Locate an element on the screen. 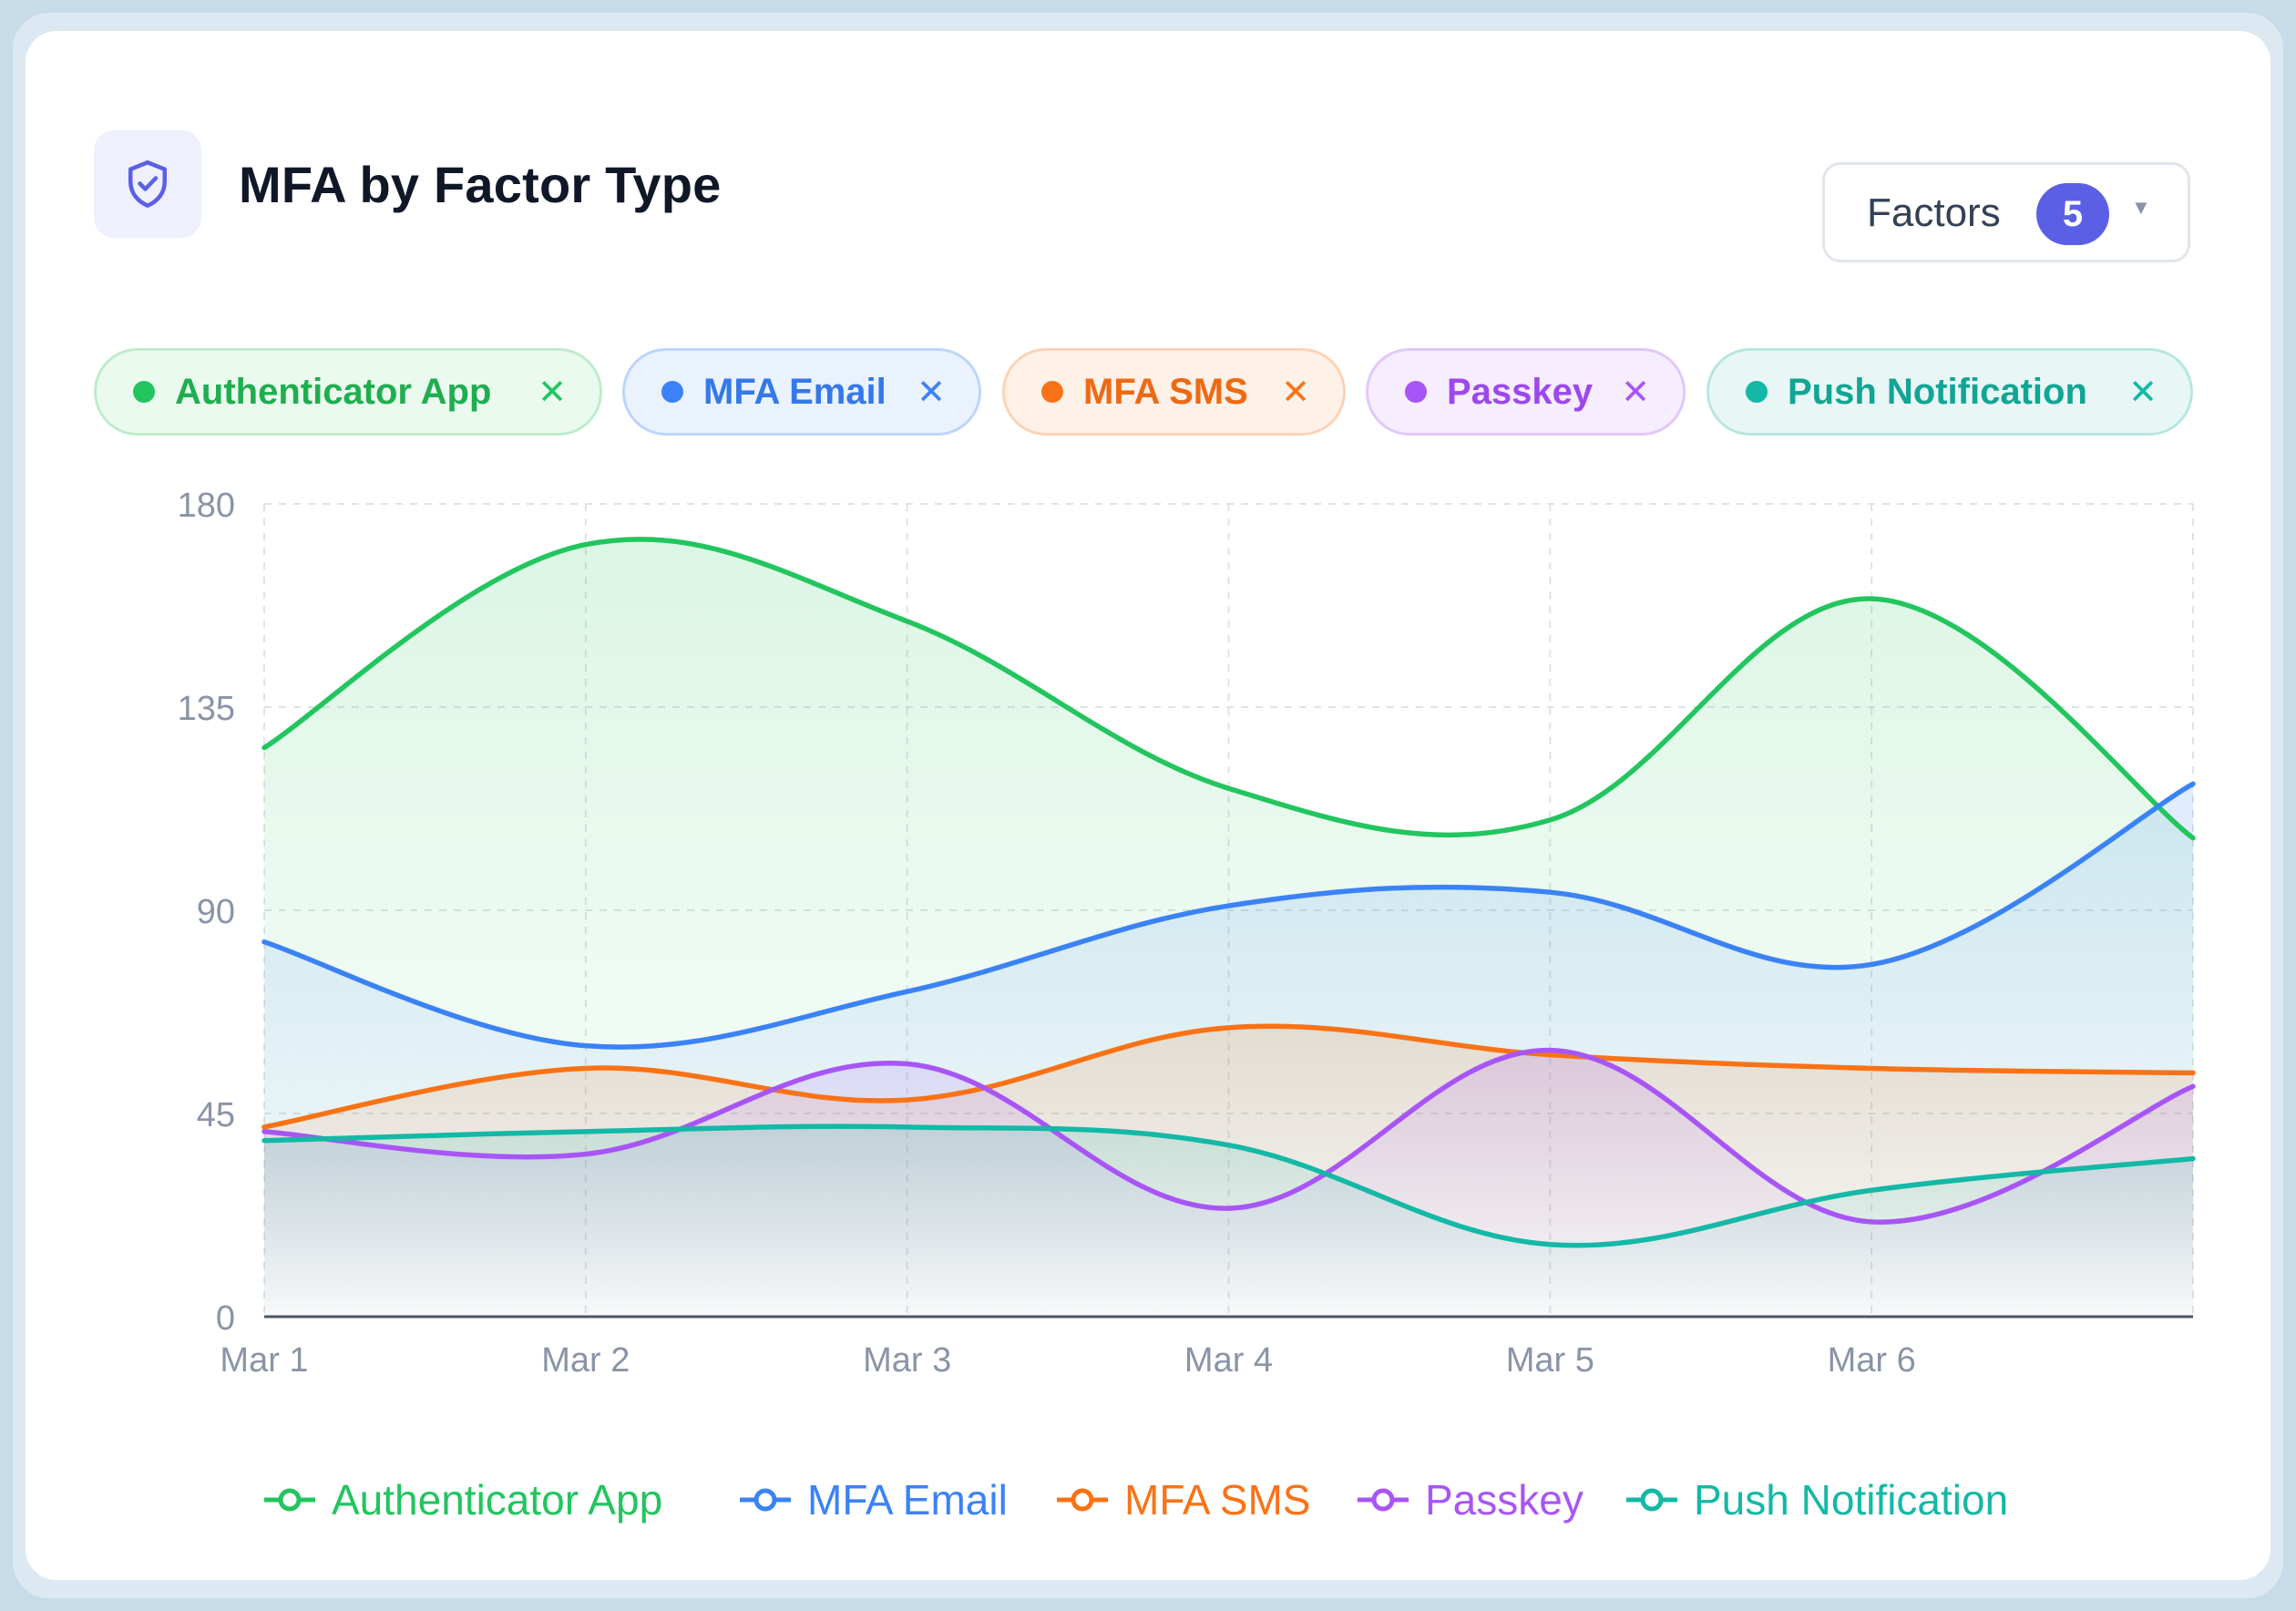 The width and height of the screenshot is (2296, 1611). line-push-notification is located at coordinates (1228, 1186).